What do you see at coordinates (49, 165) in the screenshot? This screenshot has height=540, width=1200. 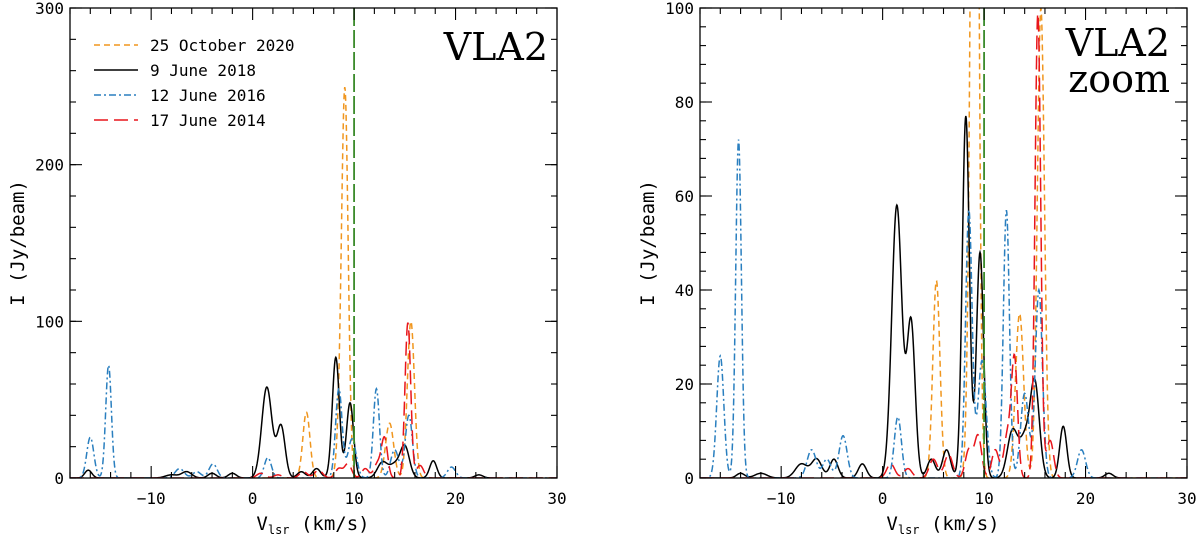 I see `y-tick-label: 200` at bounding box center [49, 165].